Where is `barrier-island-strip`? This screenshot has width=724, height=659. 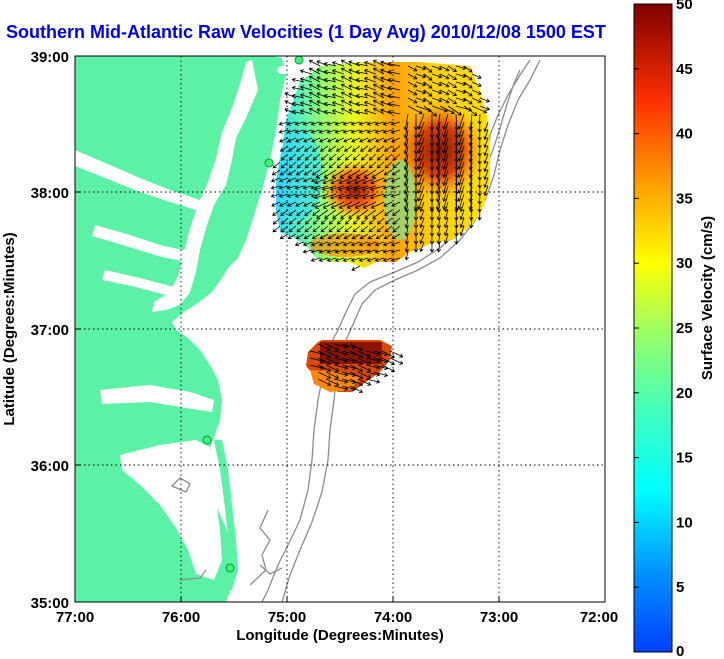
barrier-island-strip is located at coordinates (226, 515).